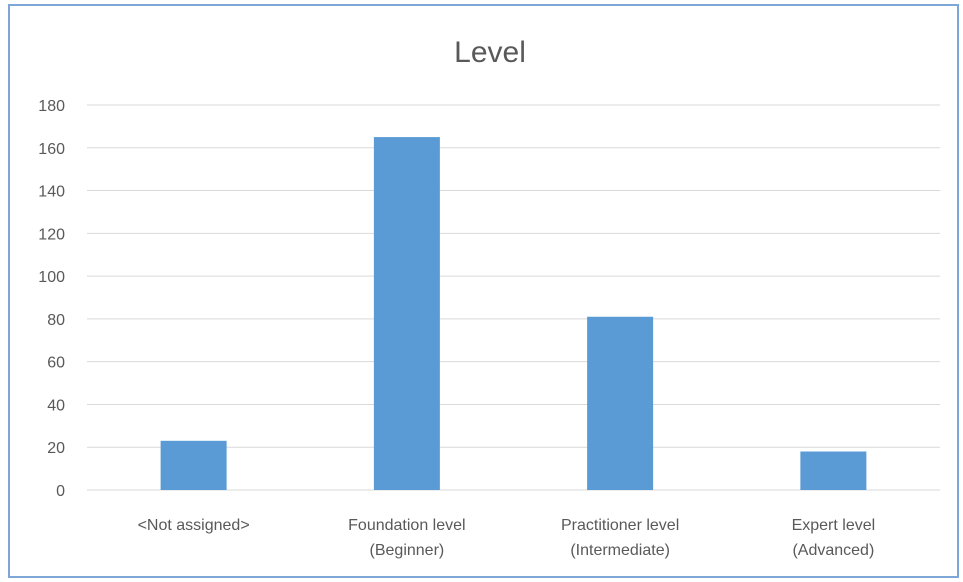 Image resolution: width=963 pixels, height=582 pixels. What do you see at coordinates (51, 277) in the screenshot?
I see `y-tick-label: 100` at bounding box center [51, 277].